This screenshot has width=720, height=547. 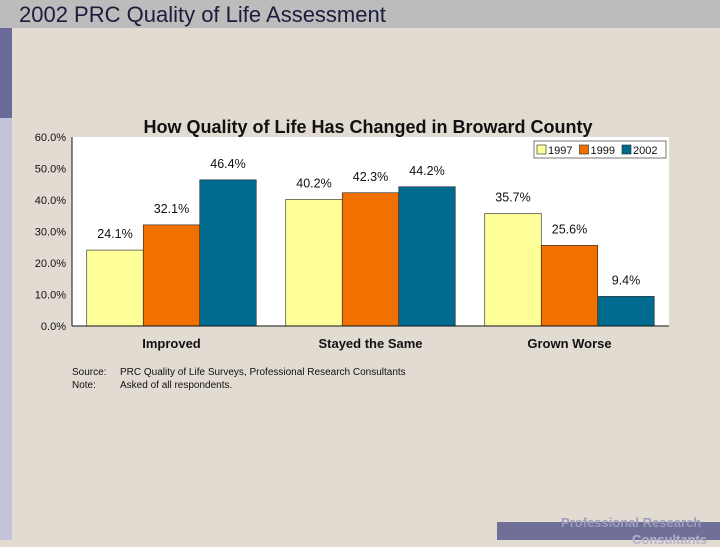 What do you see at coordinates (541, 149) in the screenshot?
I see `legend-swatch-1997` at bounding box center [541, 149].